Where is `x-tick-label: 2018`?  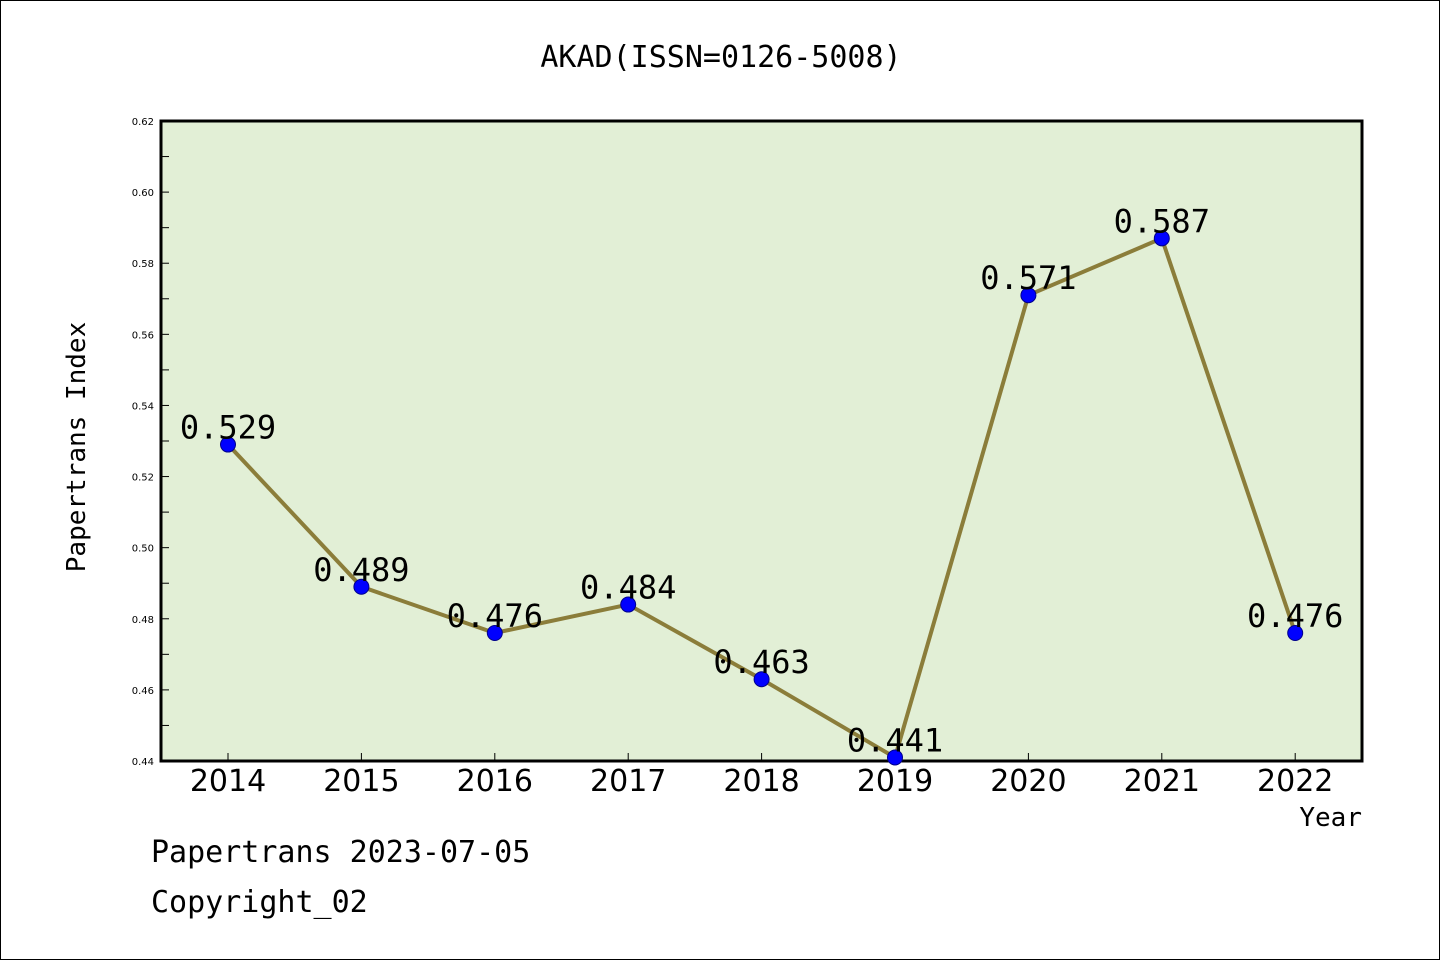
x-tick-label: 2018 is located at coordinates (761, 781).